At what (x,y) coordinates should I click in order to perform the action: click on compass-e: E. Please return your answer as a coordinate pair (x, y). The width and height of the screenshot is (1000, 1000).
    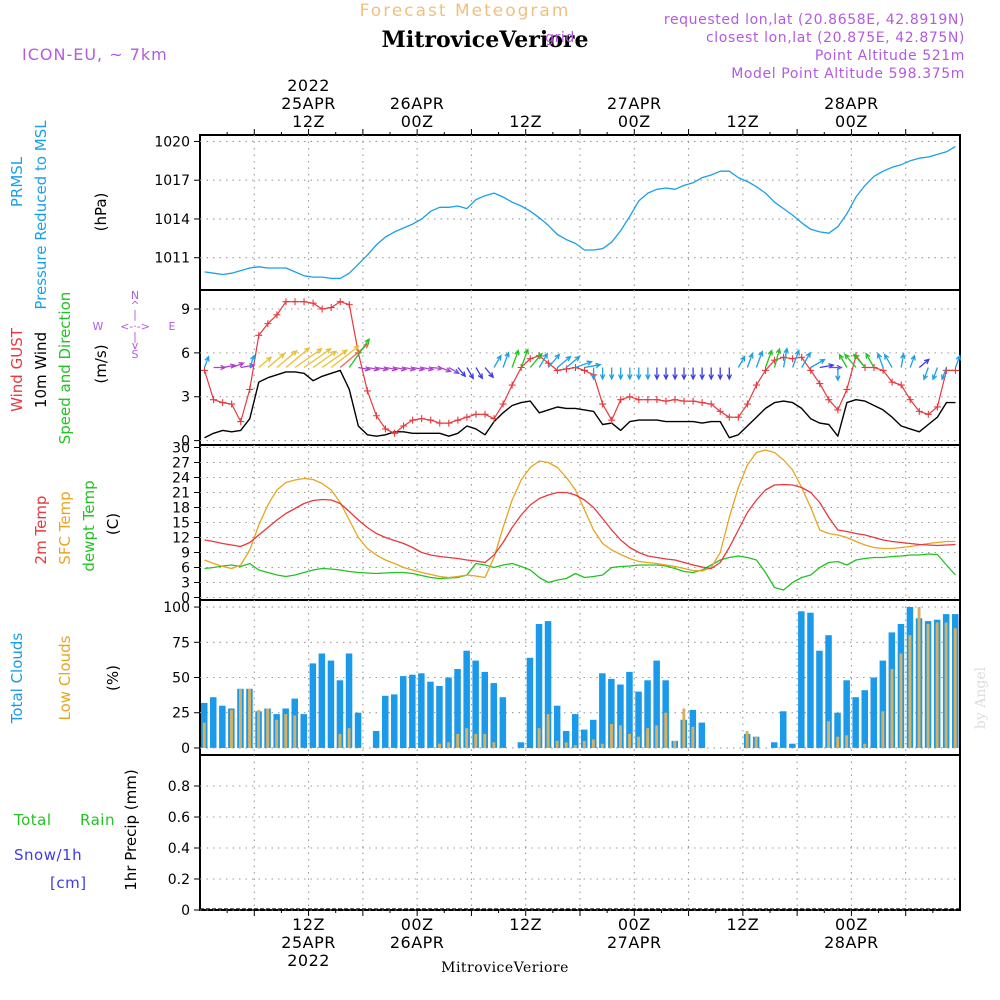
    Looking at the image, I should click on (172, 326).